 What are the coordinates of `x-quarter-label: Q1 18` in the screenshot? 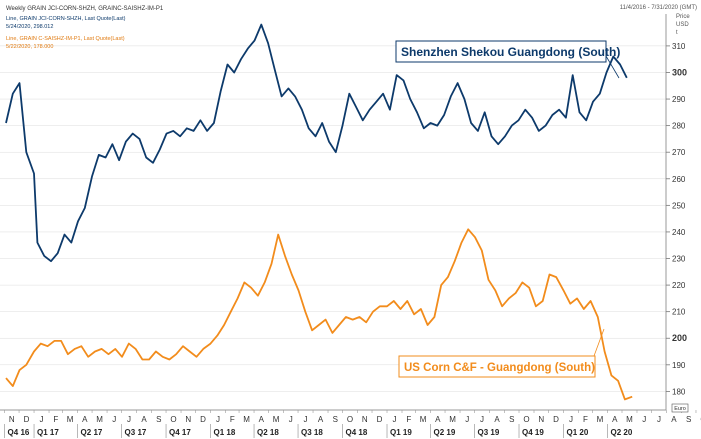 It's located at (225, 432).